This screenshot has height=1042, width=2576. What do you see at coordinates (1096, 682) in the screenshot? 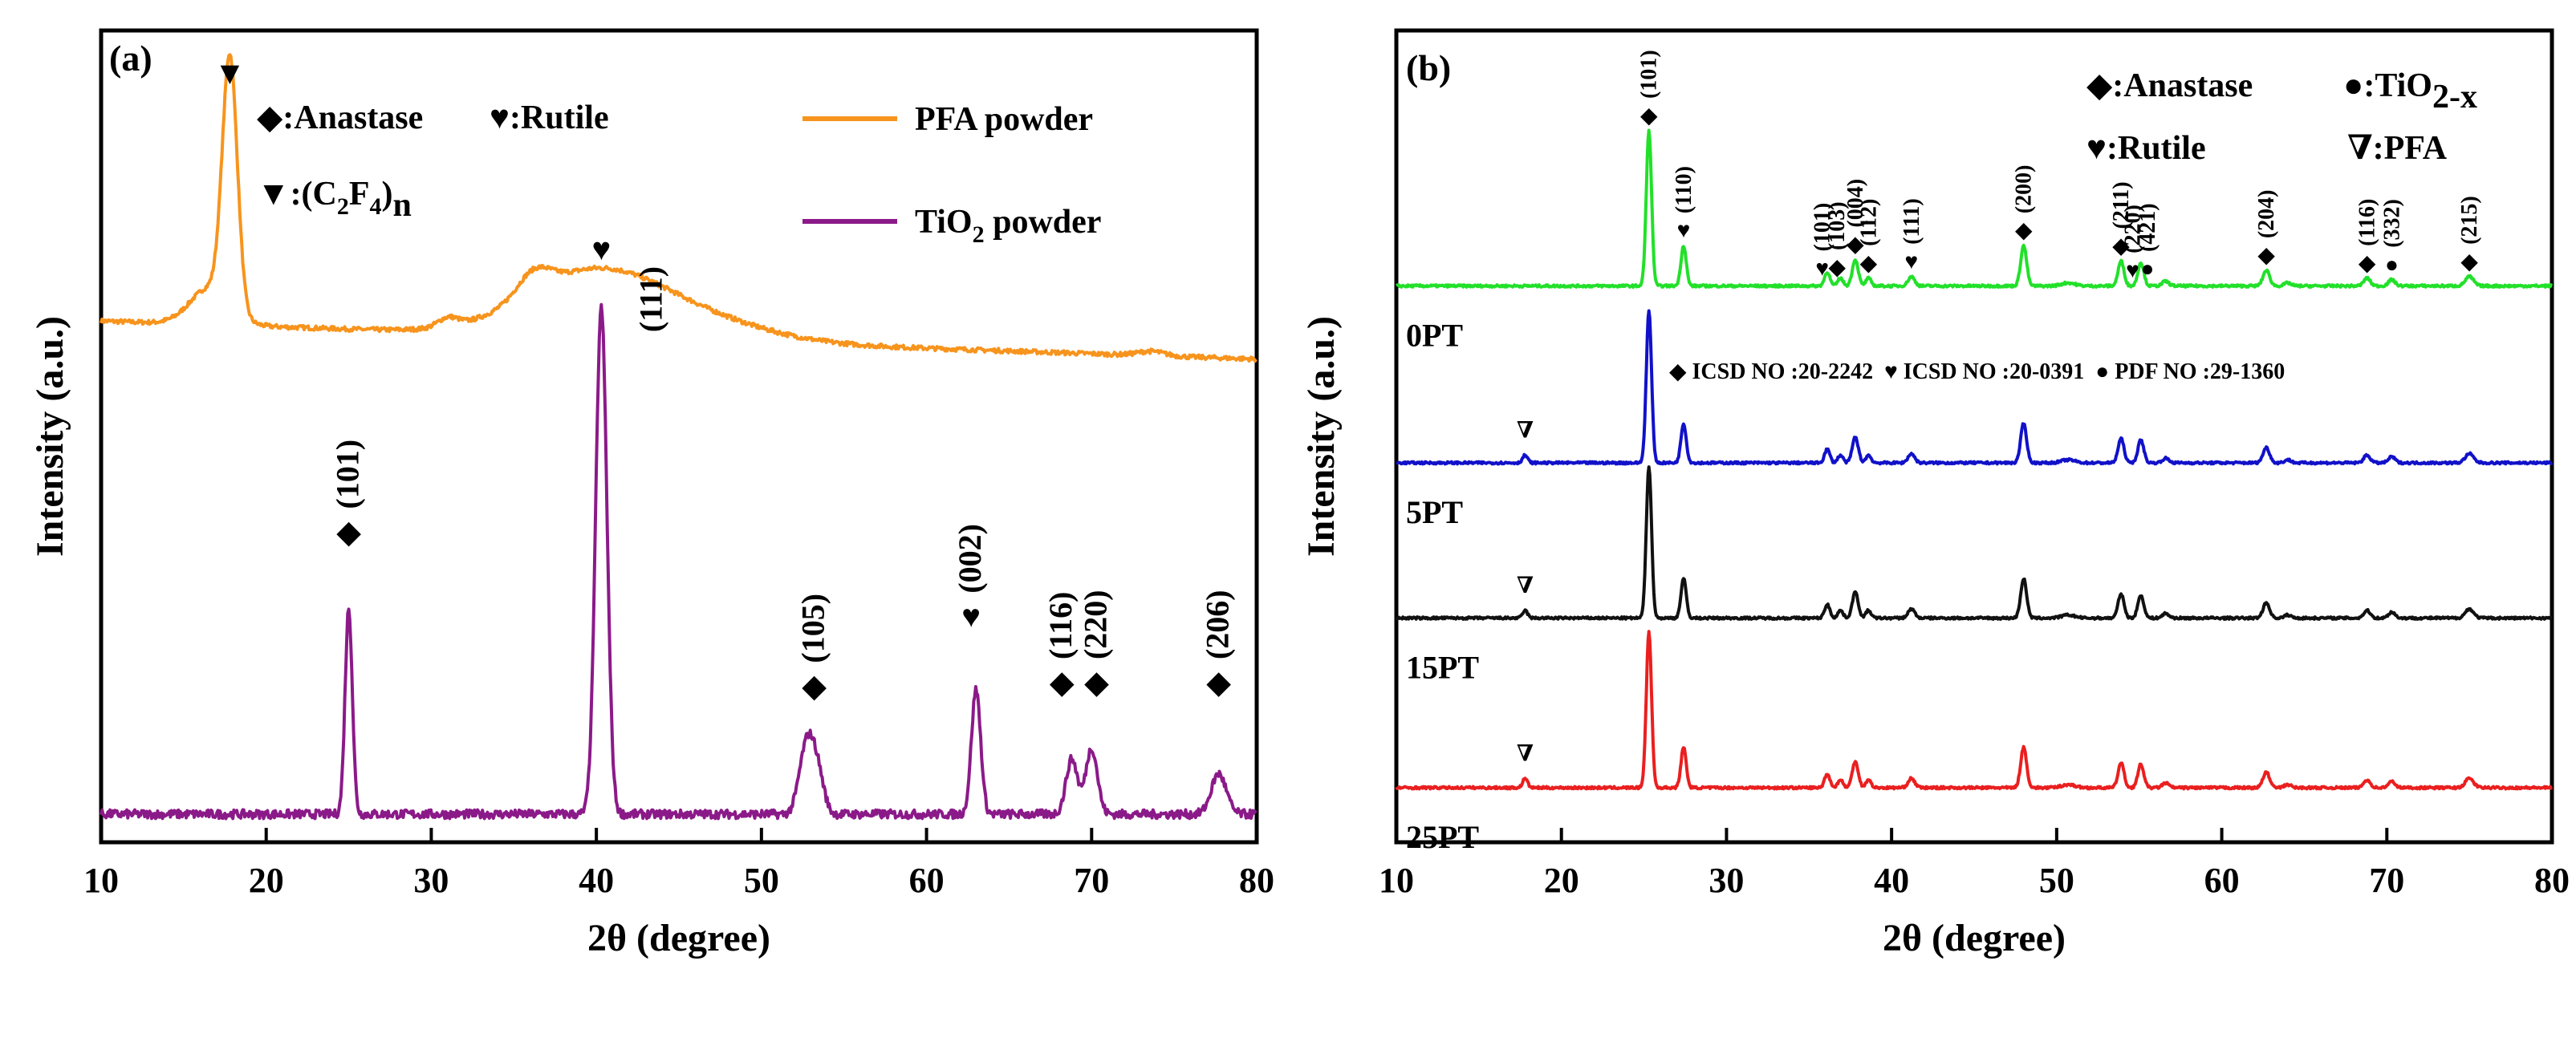
I see `peak-marker-a-6: ◆` at bounding box center [1096, 682].